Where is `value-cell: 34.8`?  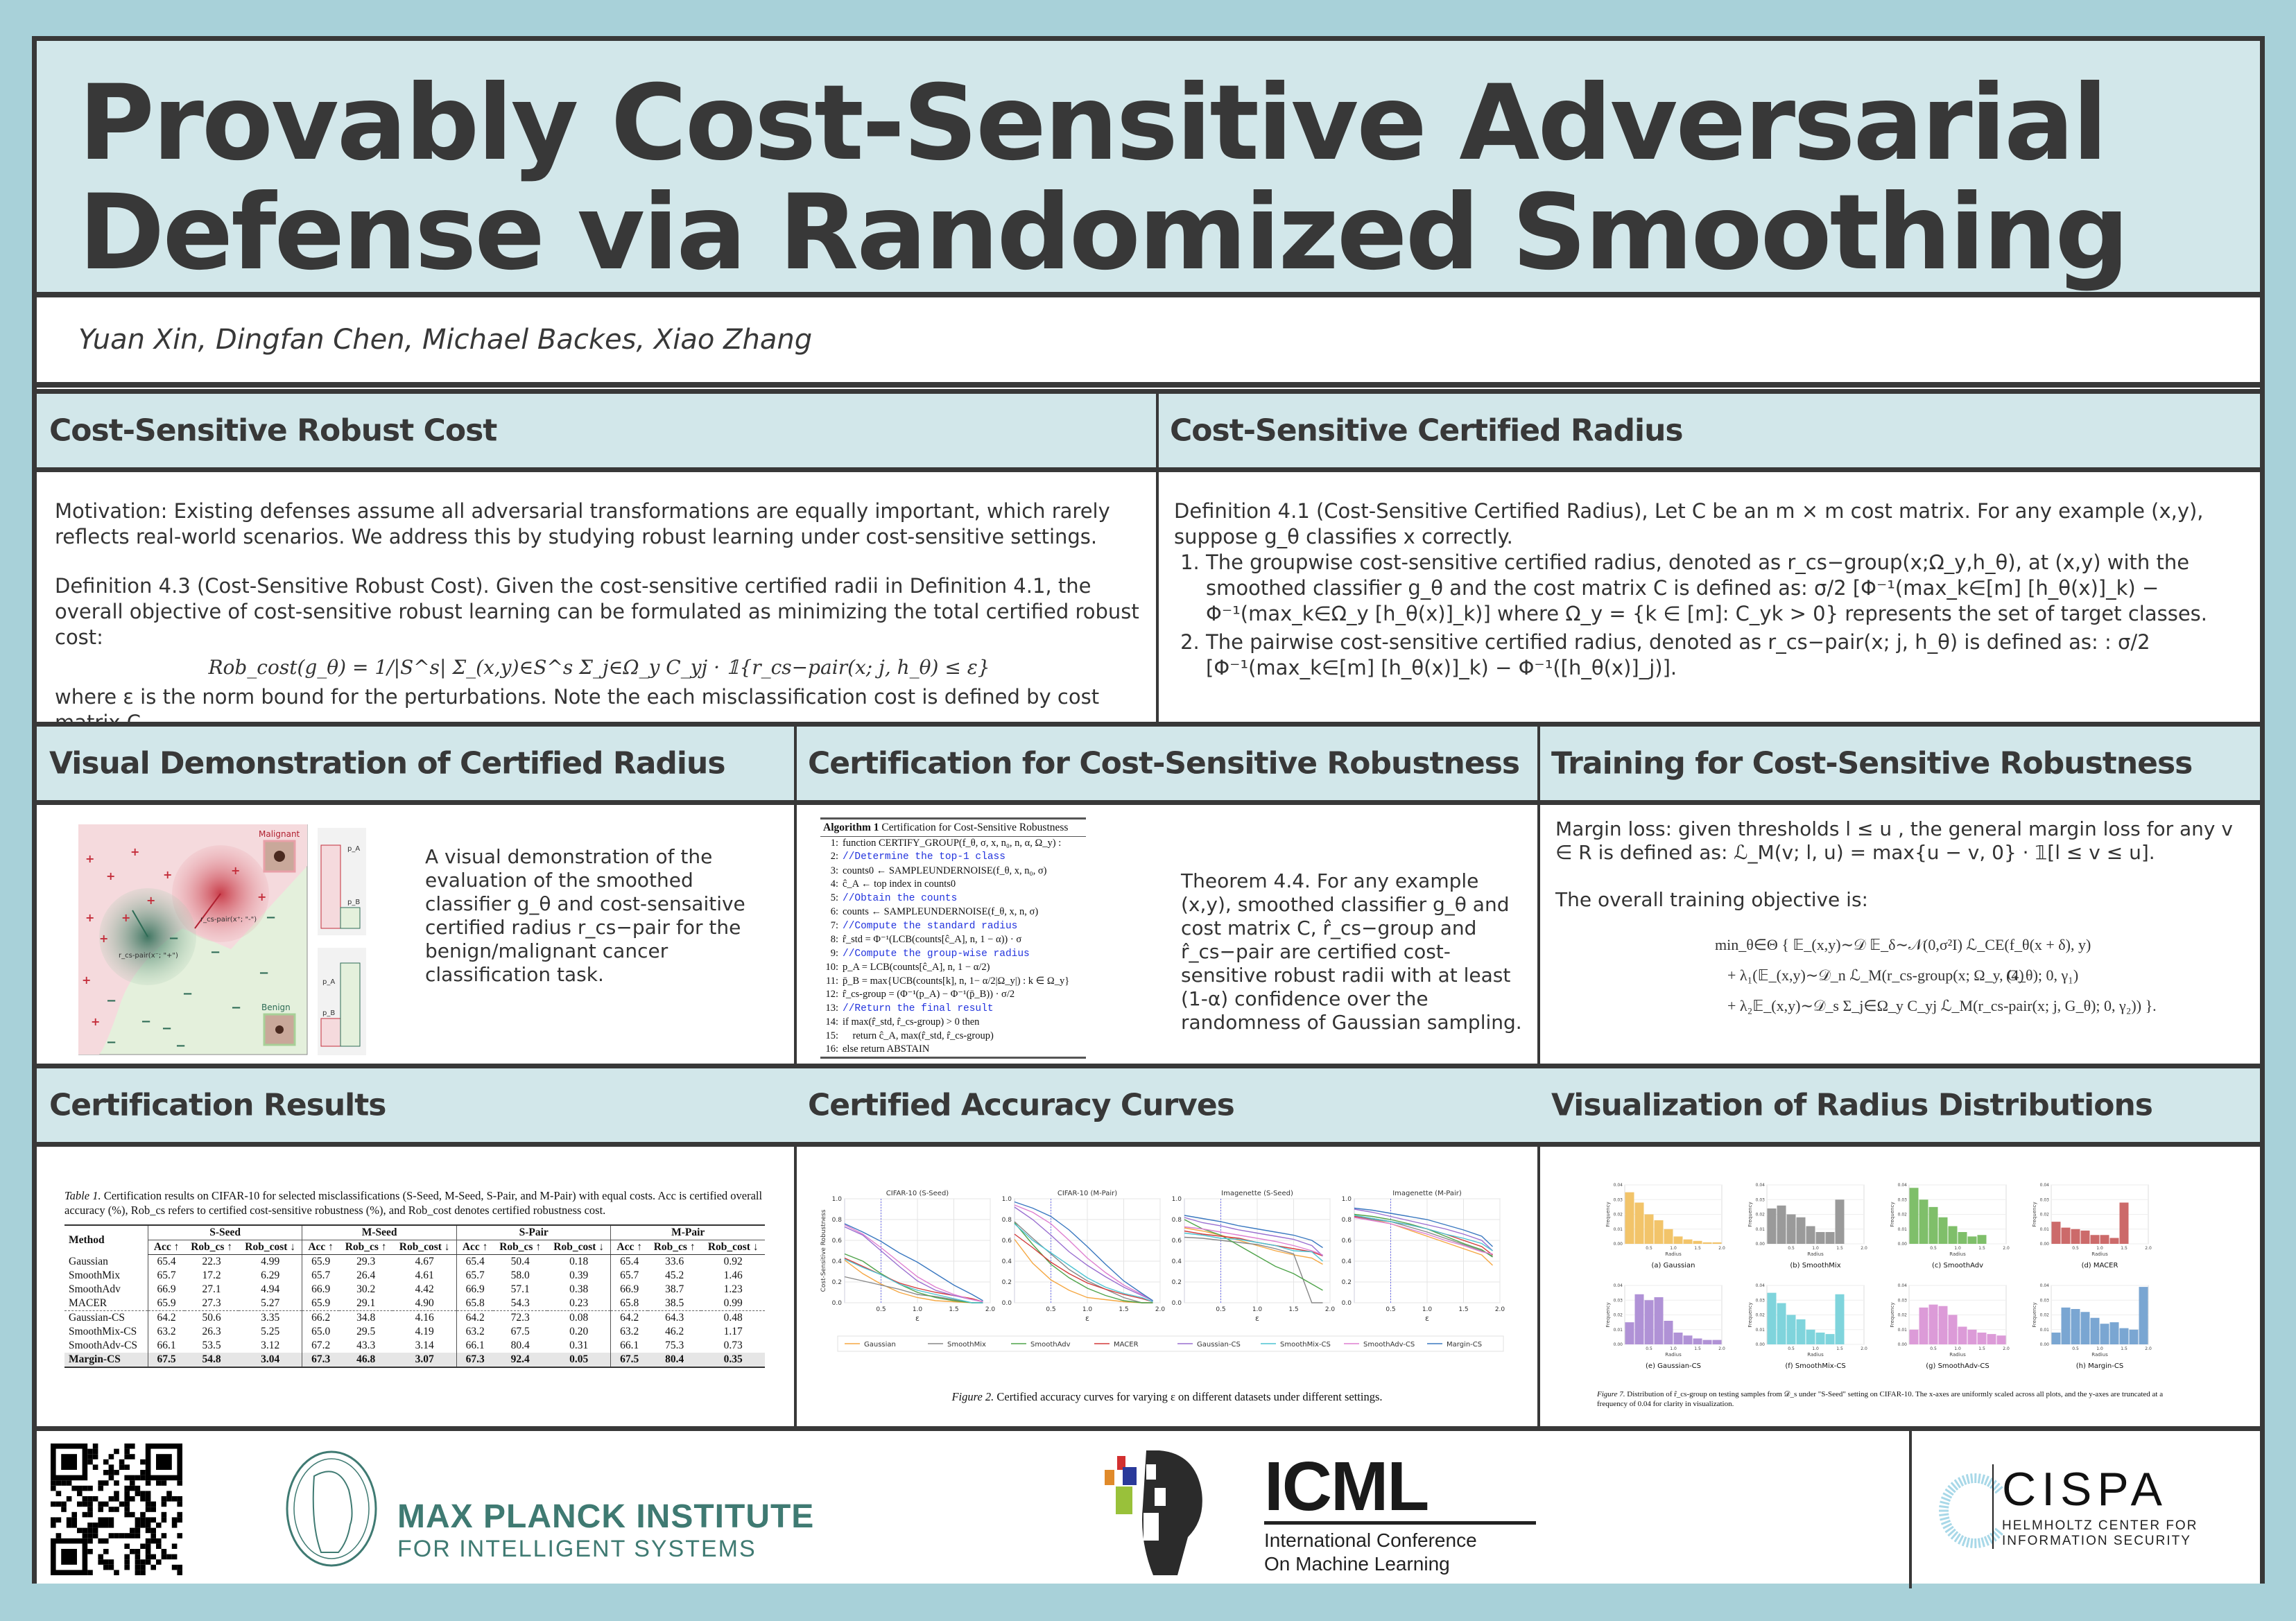 value-cell: 34.8 is located at coordinates (365, 1318).